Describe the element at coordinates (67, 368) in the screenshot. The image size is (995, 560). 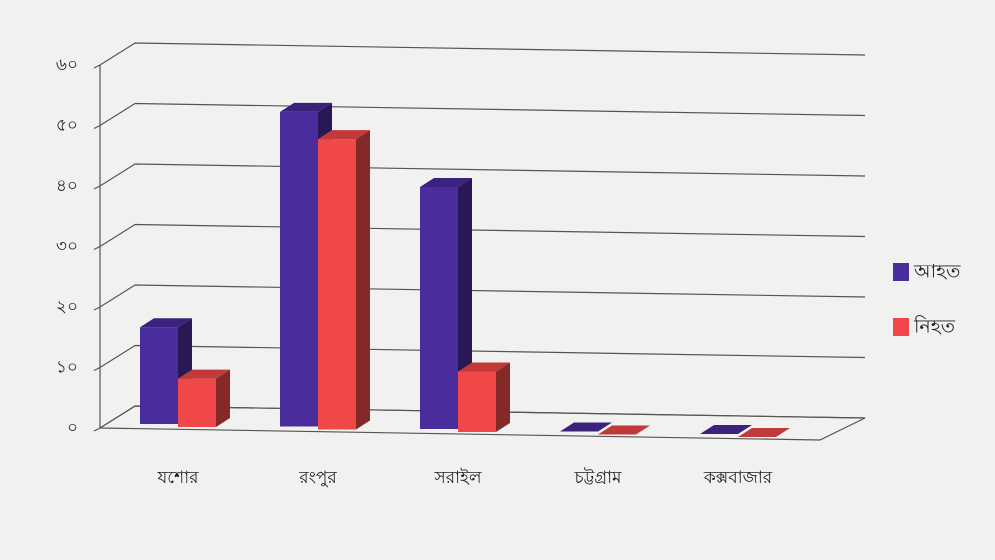
I see `y-tick-label: ১০` at that location.